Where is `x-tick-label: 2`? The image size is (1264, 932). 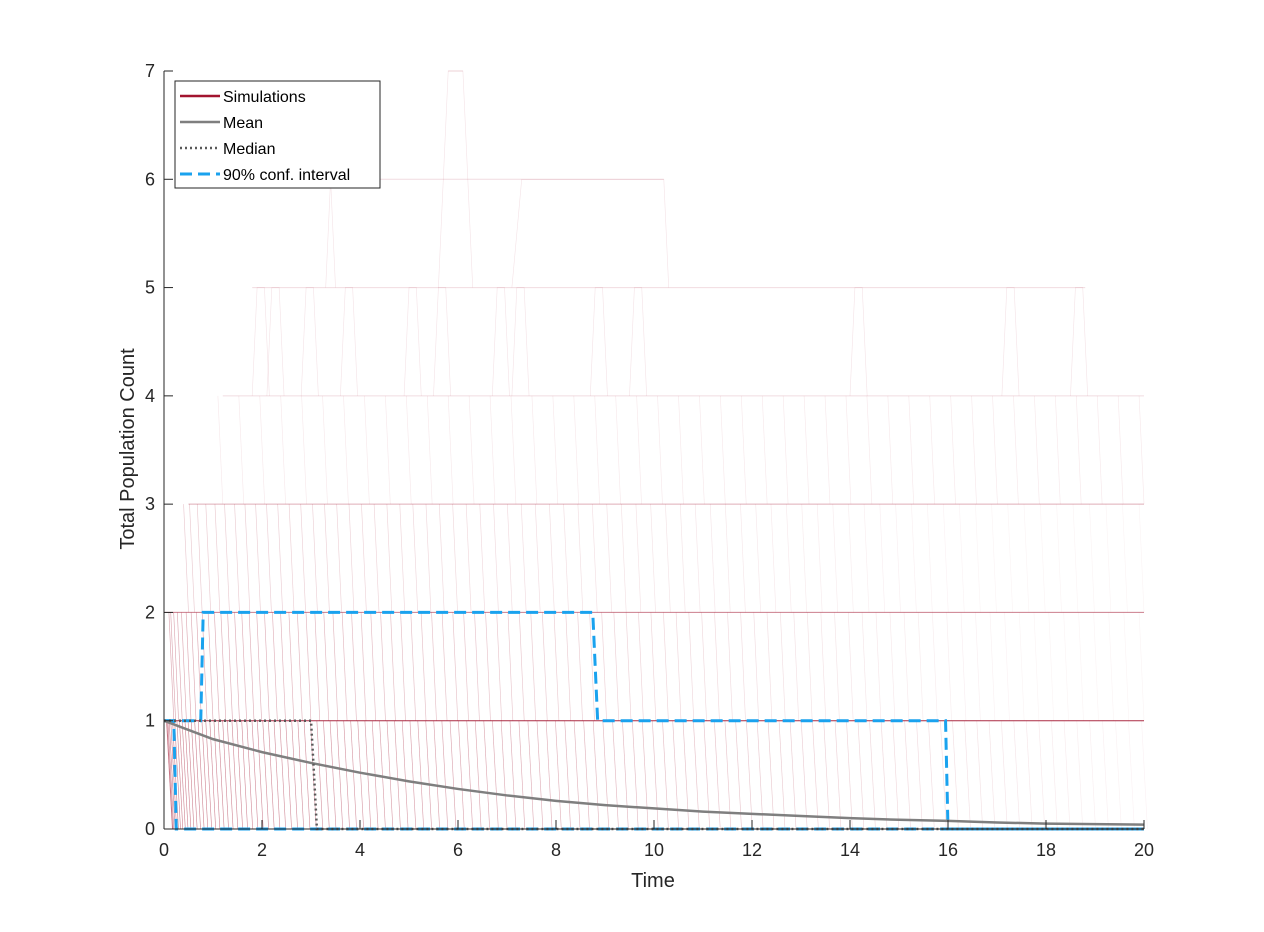
x-tick-label: 2 is located at coordinates (262, 850).